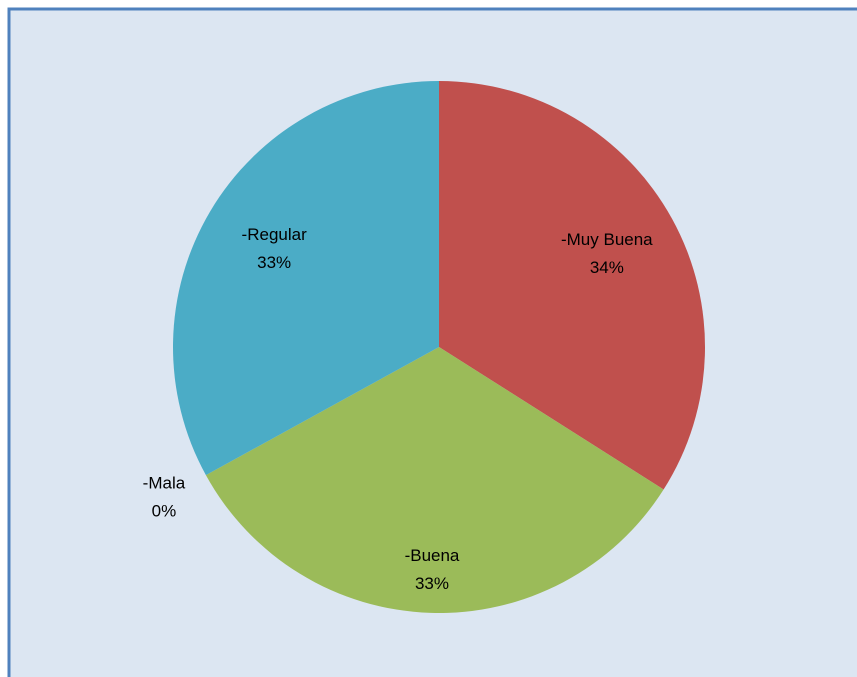  Describe the element at coordinates (275, 234) in the screenshot. I see `slice-category-label: -Regular` at that location.